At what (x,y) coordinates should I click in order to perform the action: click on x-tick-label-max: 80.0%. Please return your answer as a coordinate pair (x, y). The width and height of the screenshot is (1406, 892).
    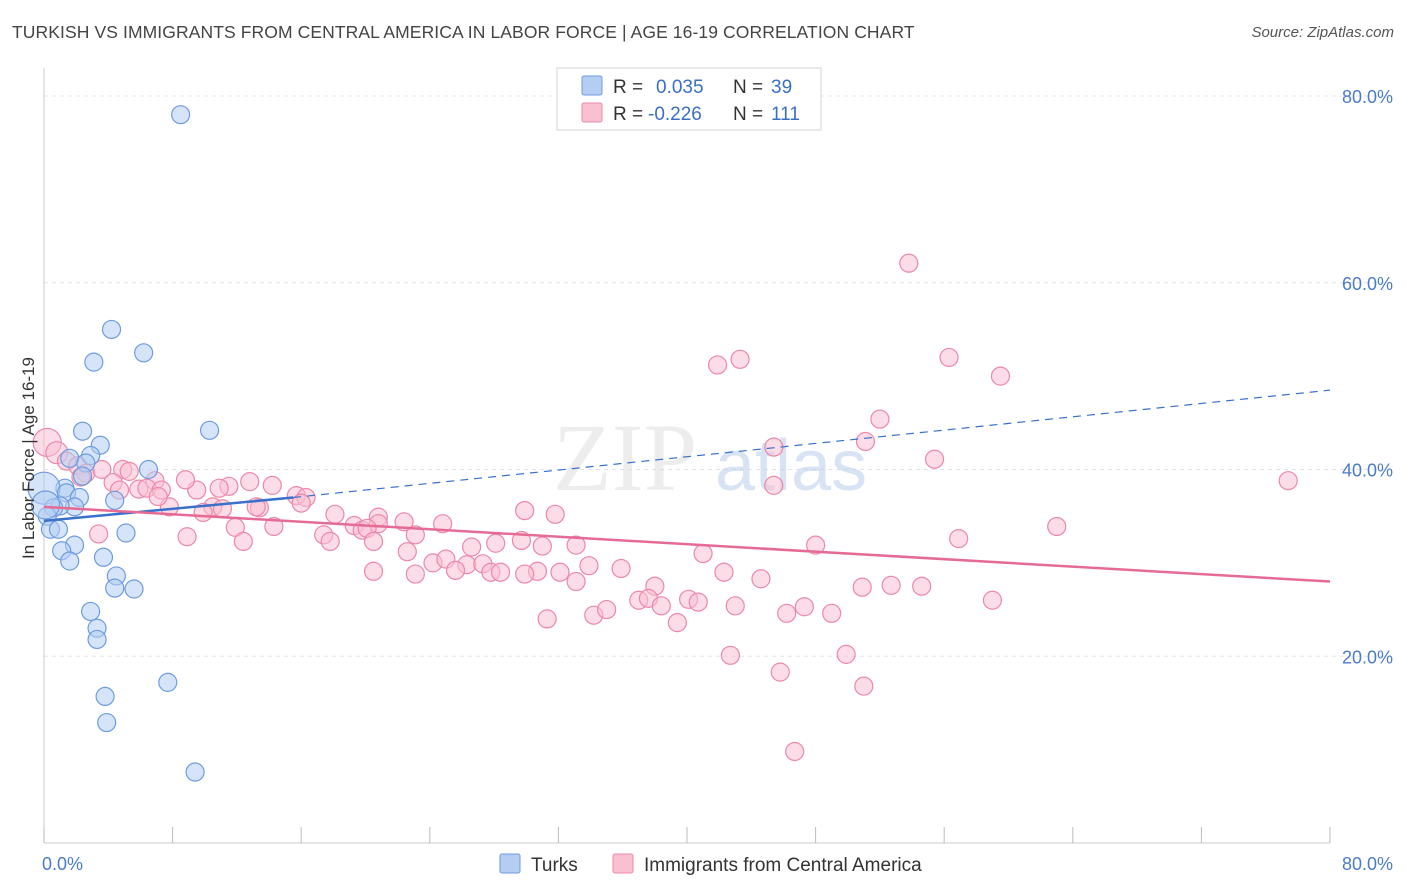
    Looking at the image, I should click on (1367, 864).